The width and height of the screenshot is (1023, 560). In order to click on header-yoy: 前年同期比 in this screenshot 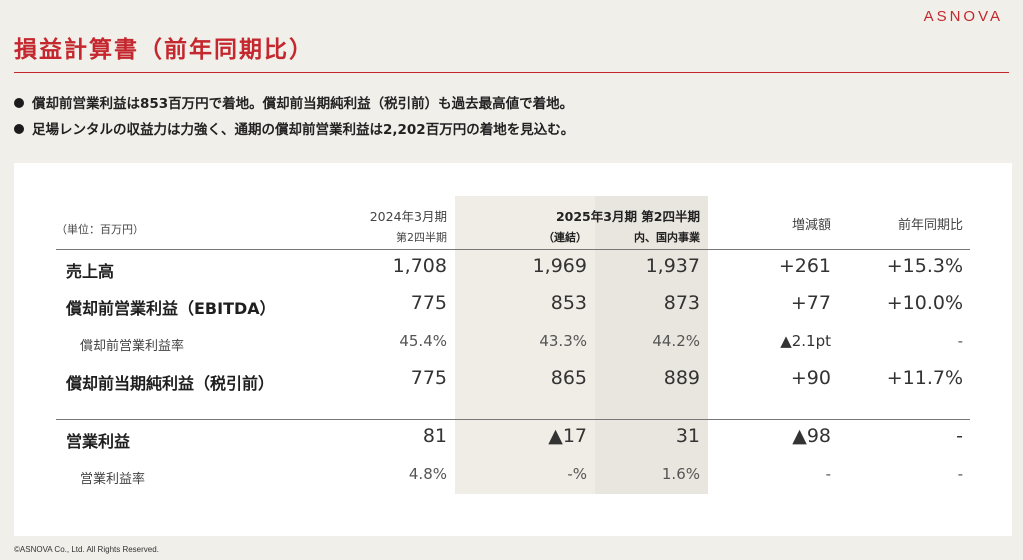, I will do `click(930, 225)`.